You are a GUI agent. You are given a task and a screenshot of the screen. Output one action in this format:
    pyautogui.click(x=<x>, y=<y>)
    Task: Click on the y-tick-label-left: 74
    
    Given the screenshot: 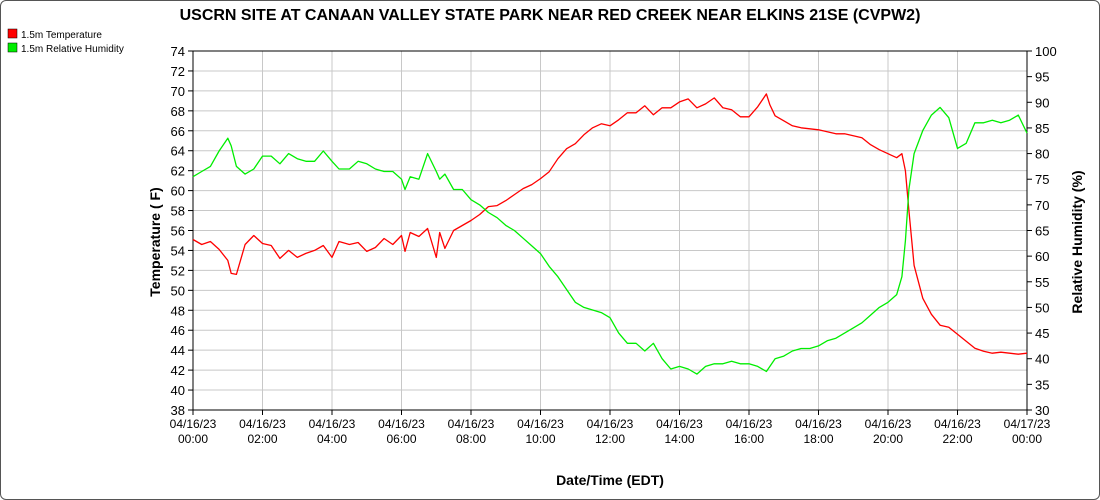 What is the action you would take?
    pyautogui.click(x=178, y=51)
    